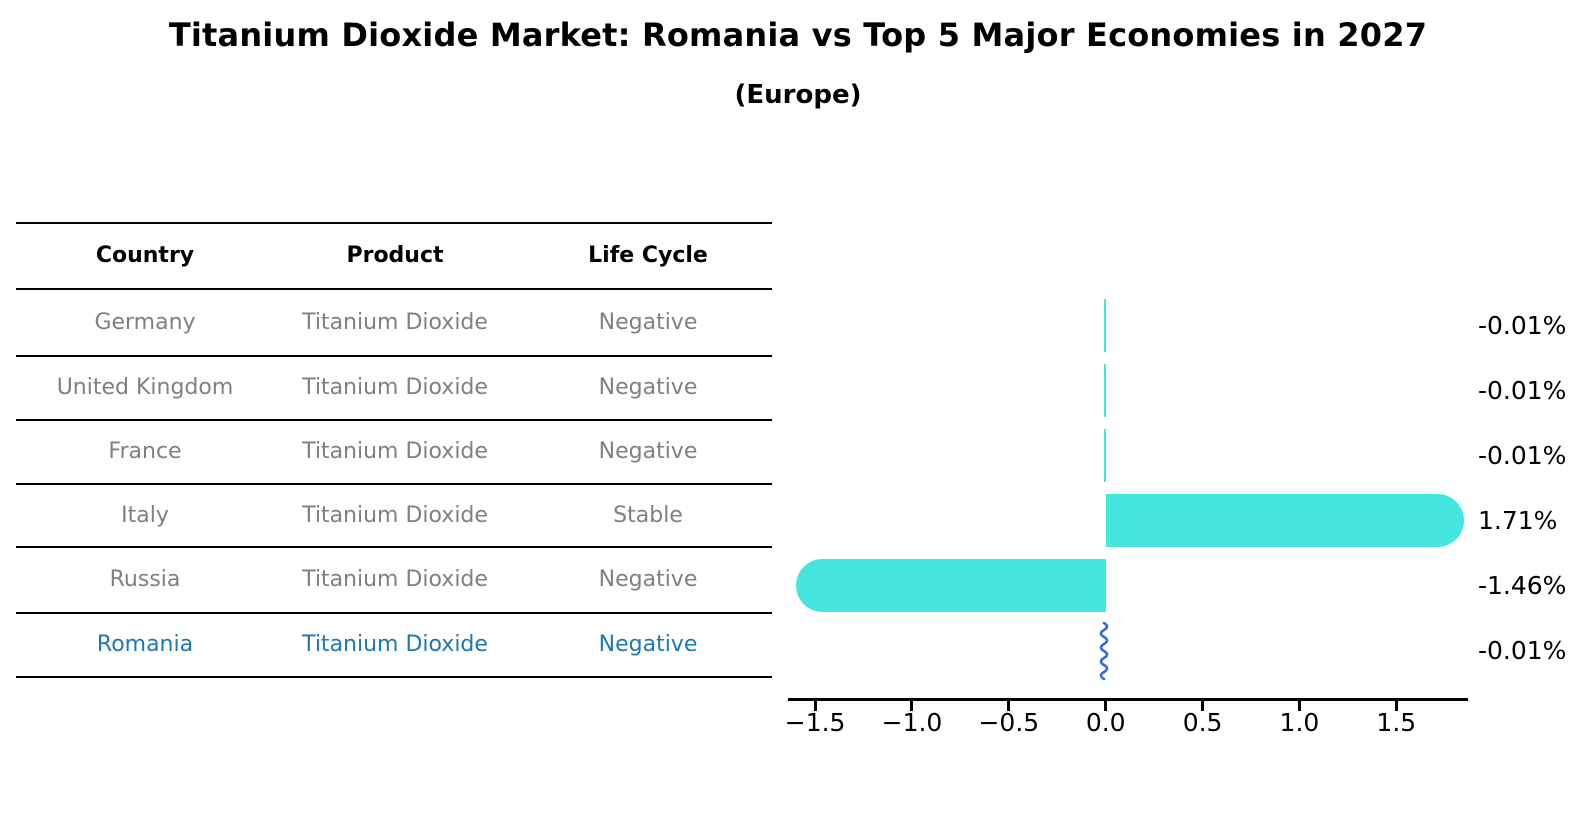 This screenshot has height=823, width=1596. I want to click on table-header-product: Product, so click(395, 255).